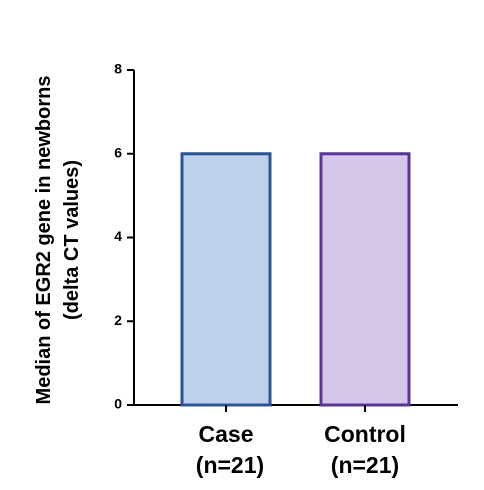 This screenshot has width=484, height=490. What do you see at coordinates (118, 152) in the screenshot?
I see `y-tick-label: 6` at bounding box center [118, 152].